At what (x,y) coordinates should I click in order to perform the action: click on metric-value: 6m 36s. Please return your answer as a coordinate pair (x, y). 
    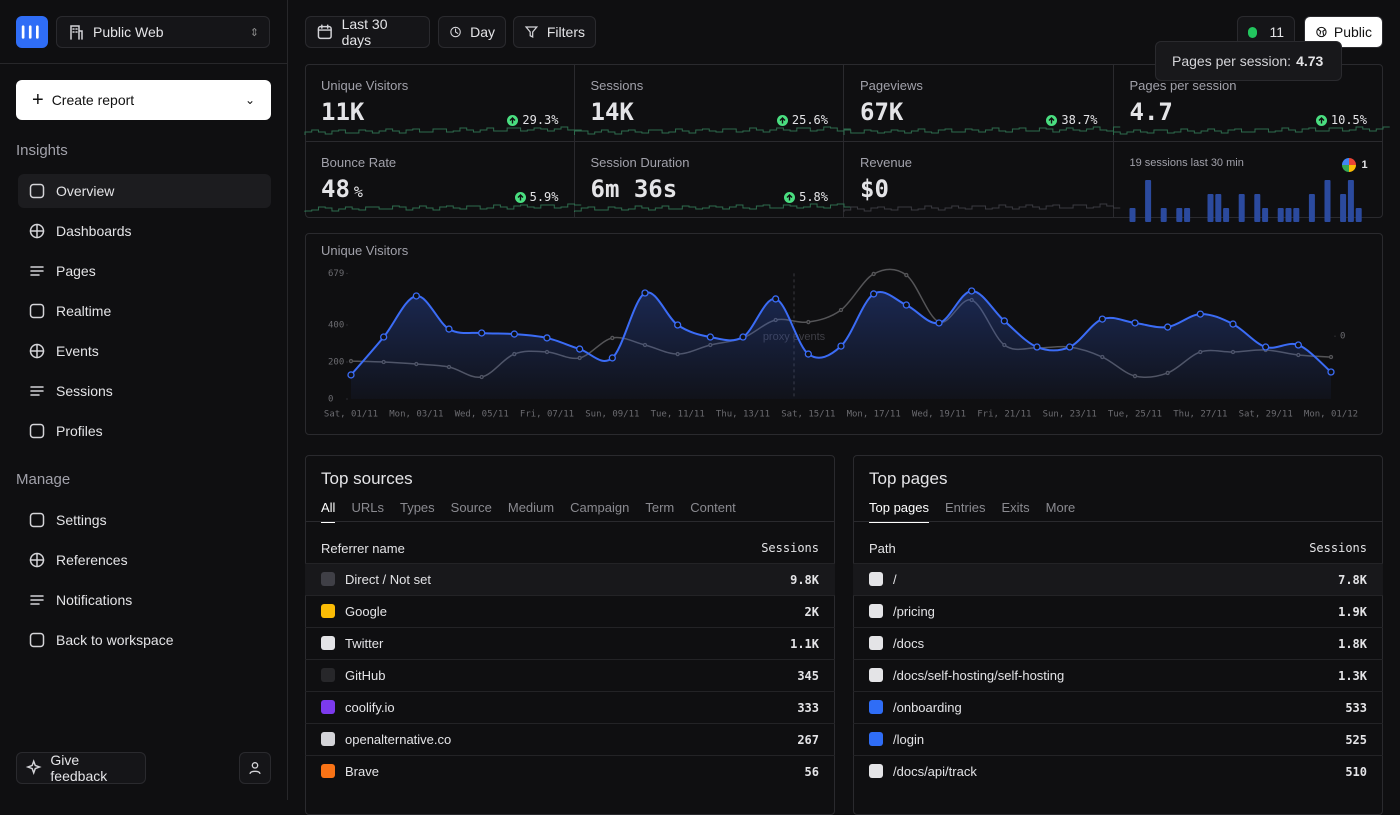
    Looking at the image, I should click on (634, 189).